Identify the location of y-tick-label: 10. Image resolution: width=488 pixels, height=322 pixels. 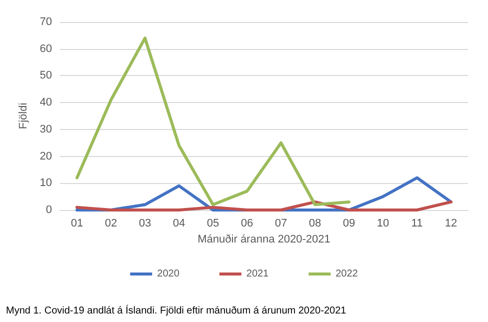
(46, 183).